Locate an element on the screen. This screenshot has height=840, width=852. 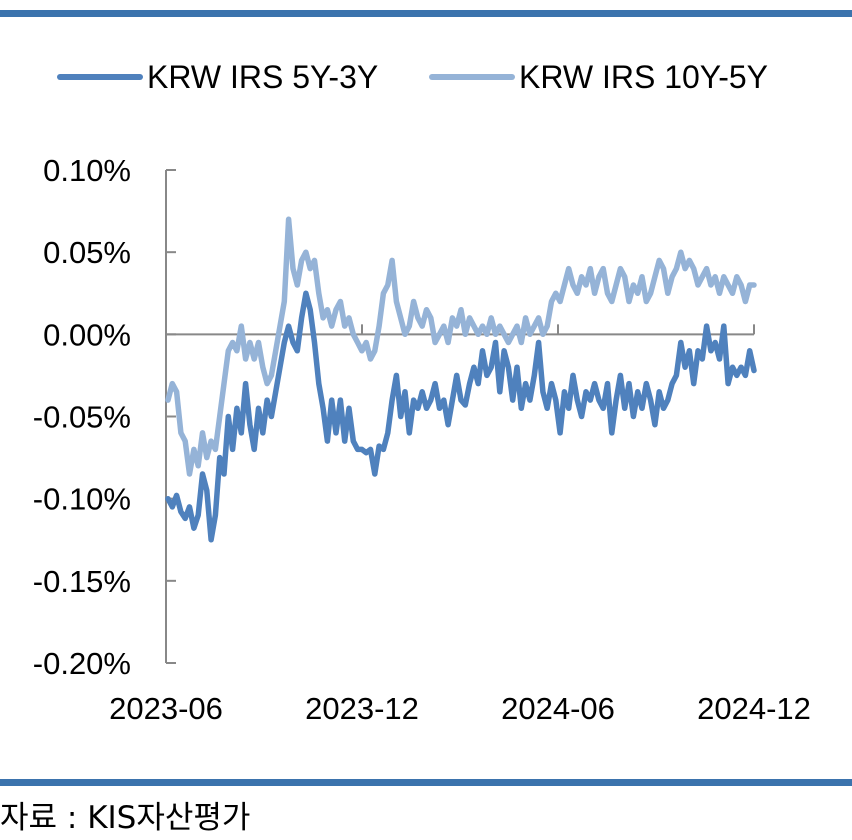
legend: KRW IRS 5Y-3Y KRW IRS 10Y-5Y is located at coordinates (412, 77).